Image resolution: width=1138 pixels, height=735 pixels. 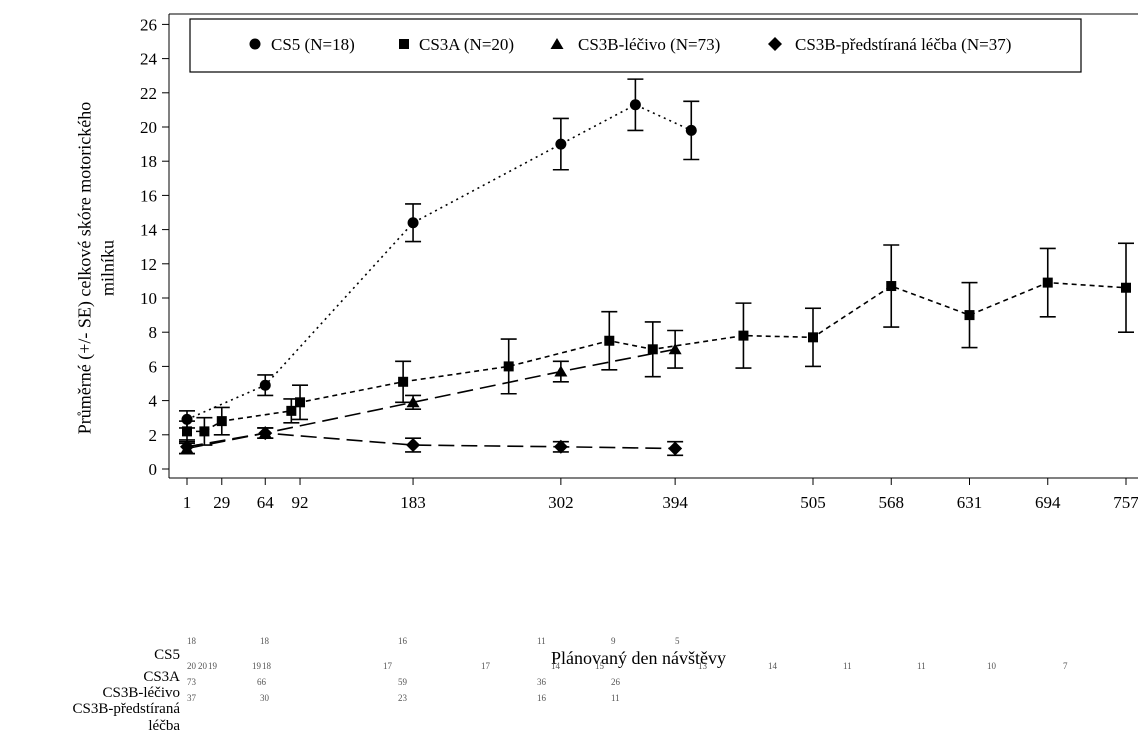 I want to click on risk-table-count: 9, so click(x=613, y=641).